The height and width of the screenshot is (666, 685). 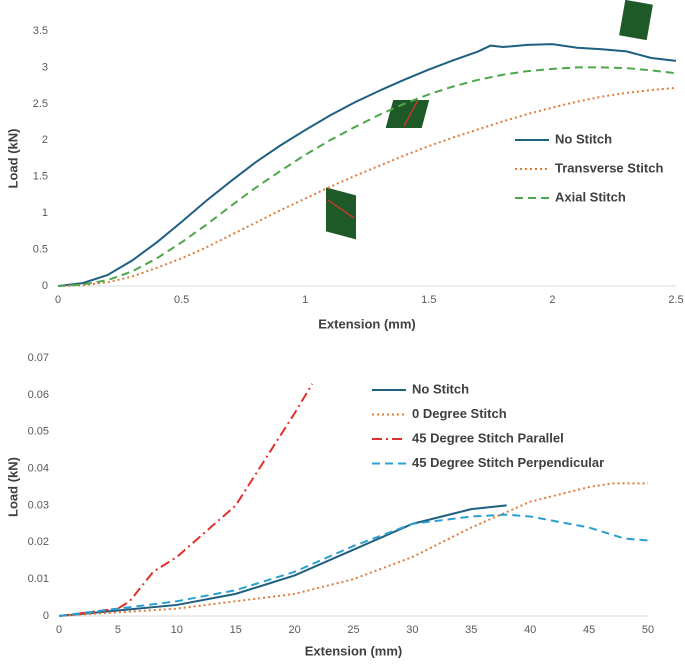 What do you see at coordinates (412, 630) in the screenshot?
I see `x-tick-label: 30` at bounding box center [412, 630].